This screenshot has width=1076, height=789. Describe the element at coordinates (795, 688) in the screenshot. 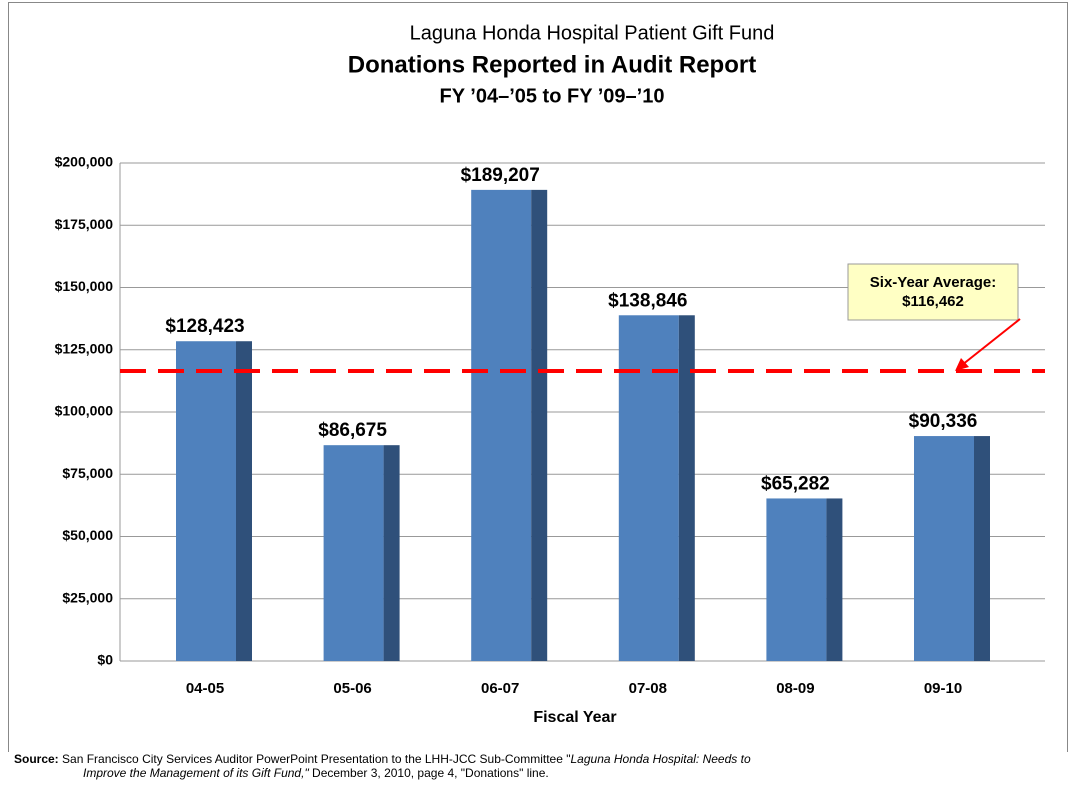

I see `x-tick-label: 08-09` at that location.